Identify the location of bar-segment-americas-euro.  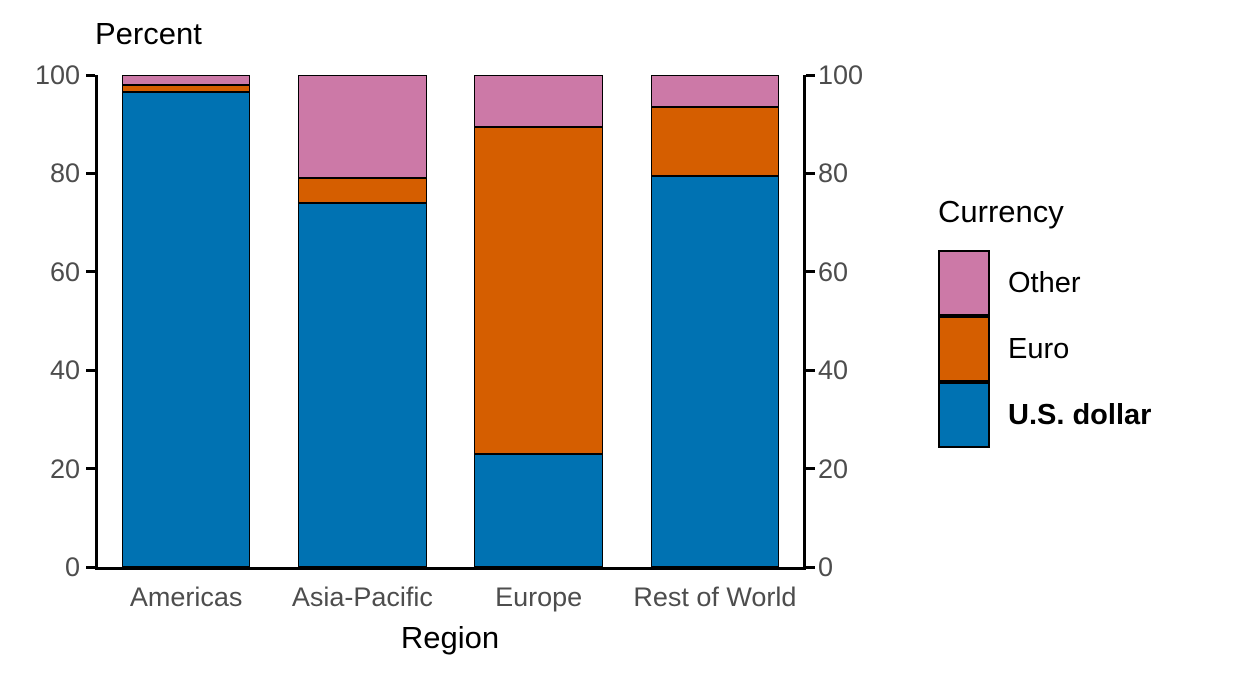
(186, 88).